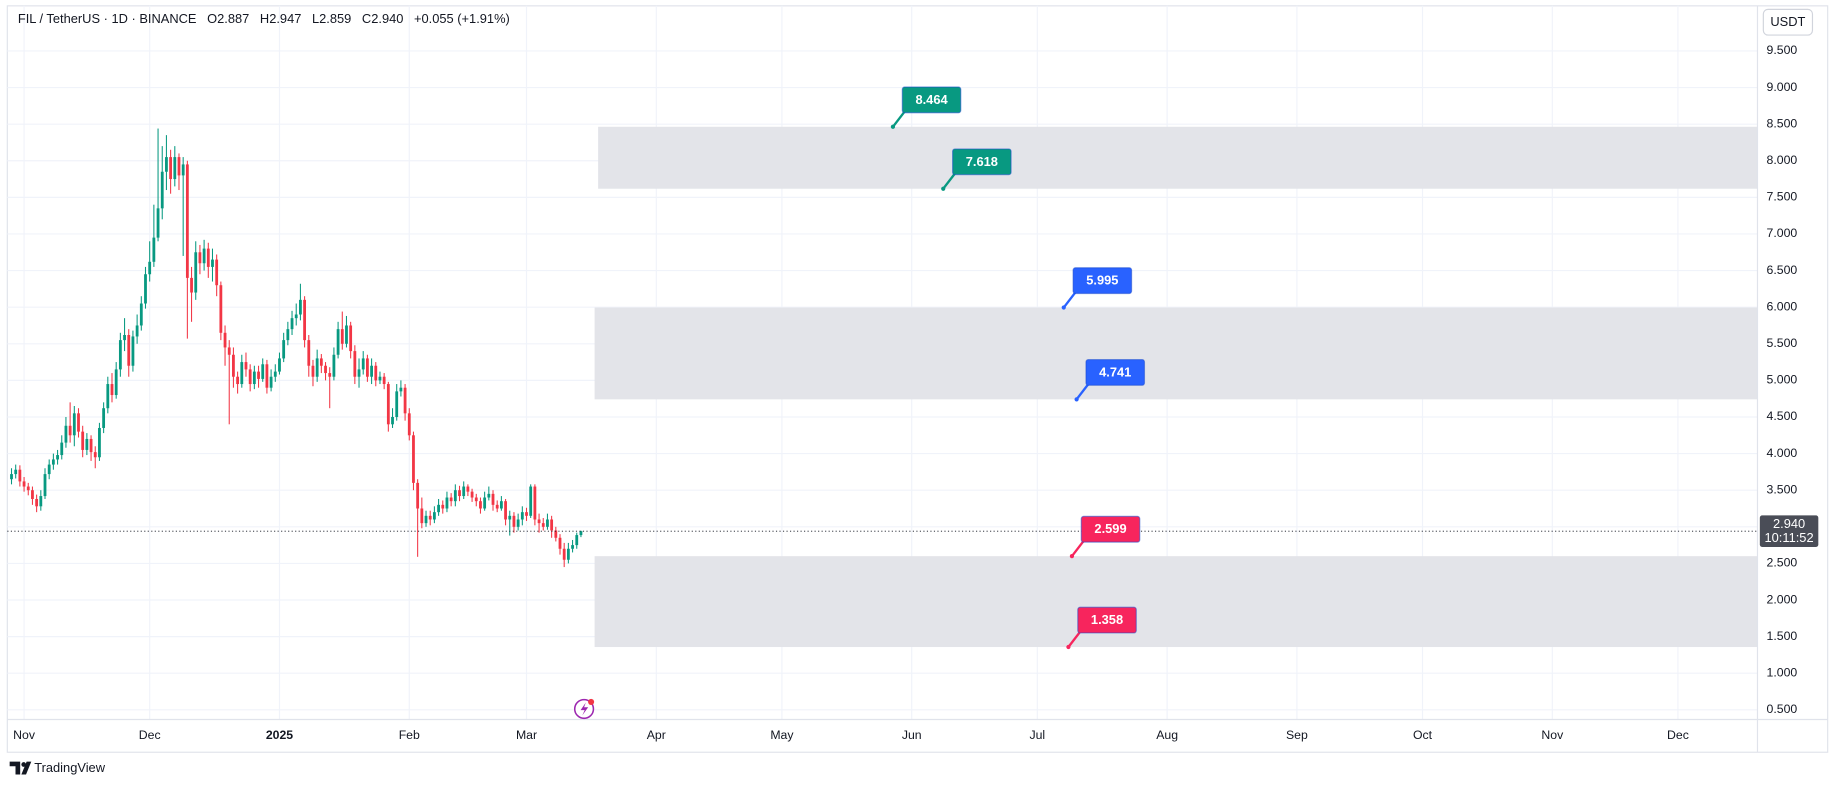  I want to click on brand-logo: TradingView, so click(57, 767).